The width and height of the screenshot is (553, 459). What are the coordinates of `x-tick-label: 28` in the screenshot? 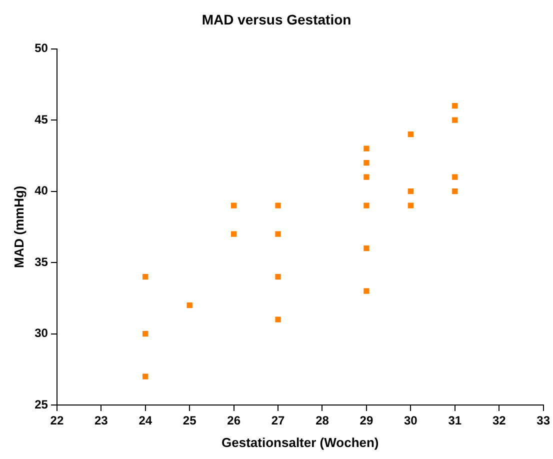 It's located at (323, 421).